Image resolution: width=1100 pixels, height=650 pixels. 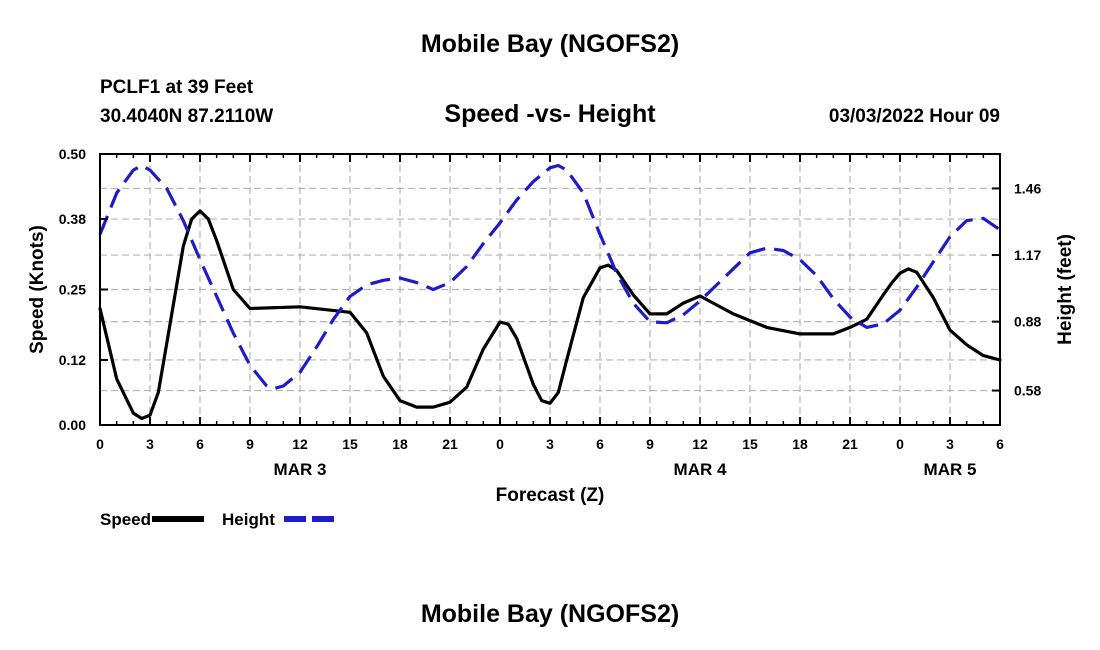 I want to click on y2-axis-title: Height (feet), so click(x=1065, y=289).